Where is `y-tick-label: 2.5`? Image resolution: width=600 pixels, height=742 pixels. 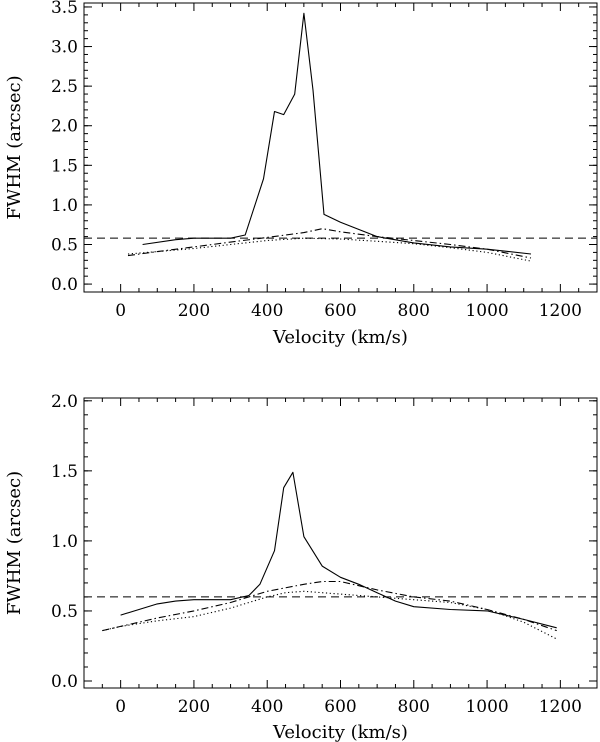
y-tick-label: 2.5 is located at coordinates (64, 87).